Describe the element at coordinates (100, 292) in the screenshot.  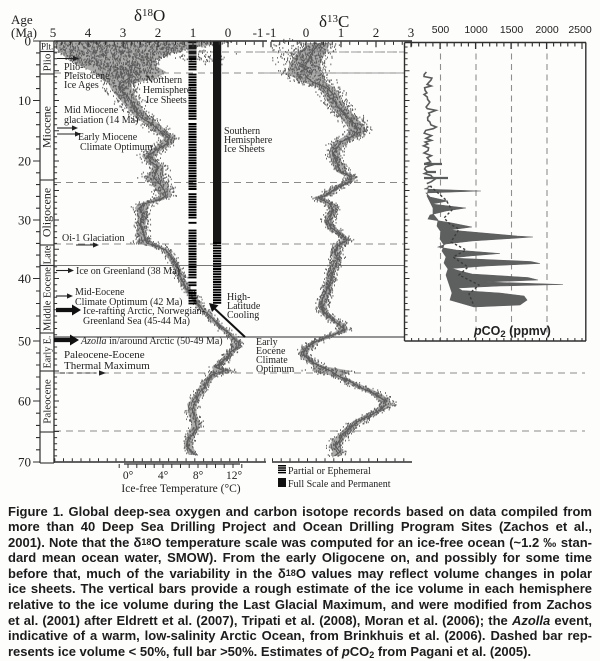
I see `svg-text: Mid-Eocene` at that location.